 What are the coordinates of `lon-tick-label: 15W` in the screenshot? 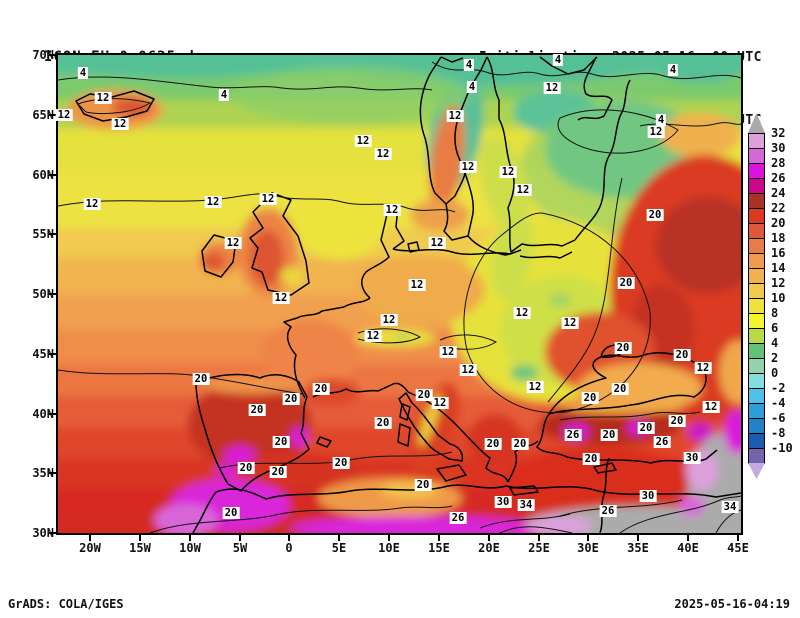 It's located at (140, 548).